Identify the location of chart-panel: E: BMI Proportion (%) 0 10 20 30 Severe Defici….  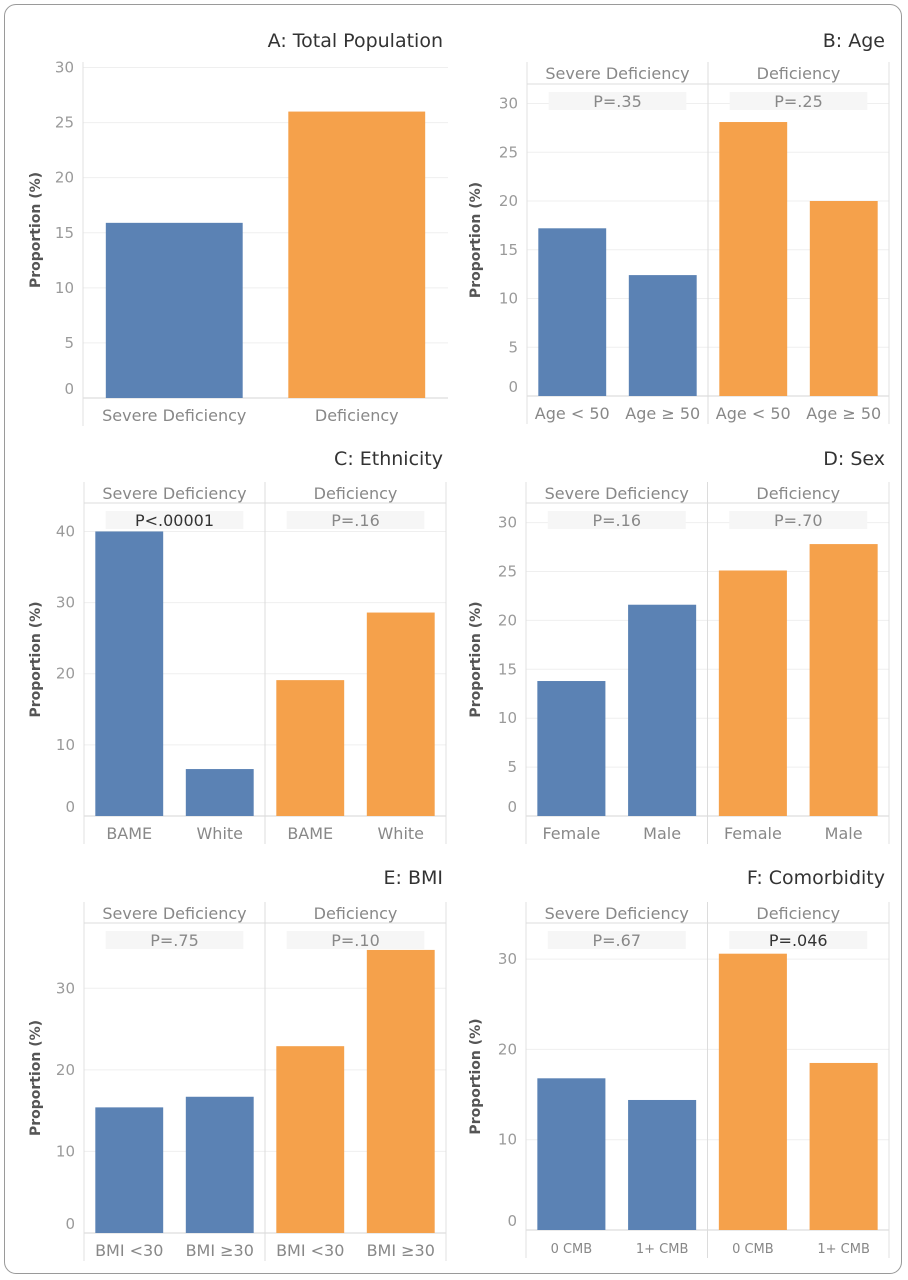
(237, 1064).